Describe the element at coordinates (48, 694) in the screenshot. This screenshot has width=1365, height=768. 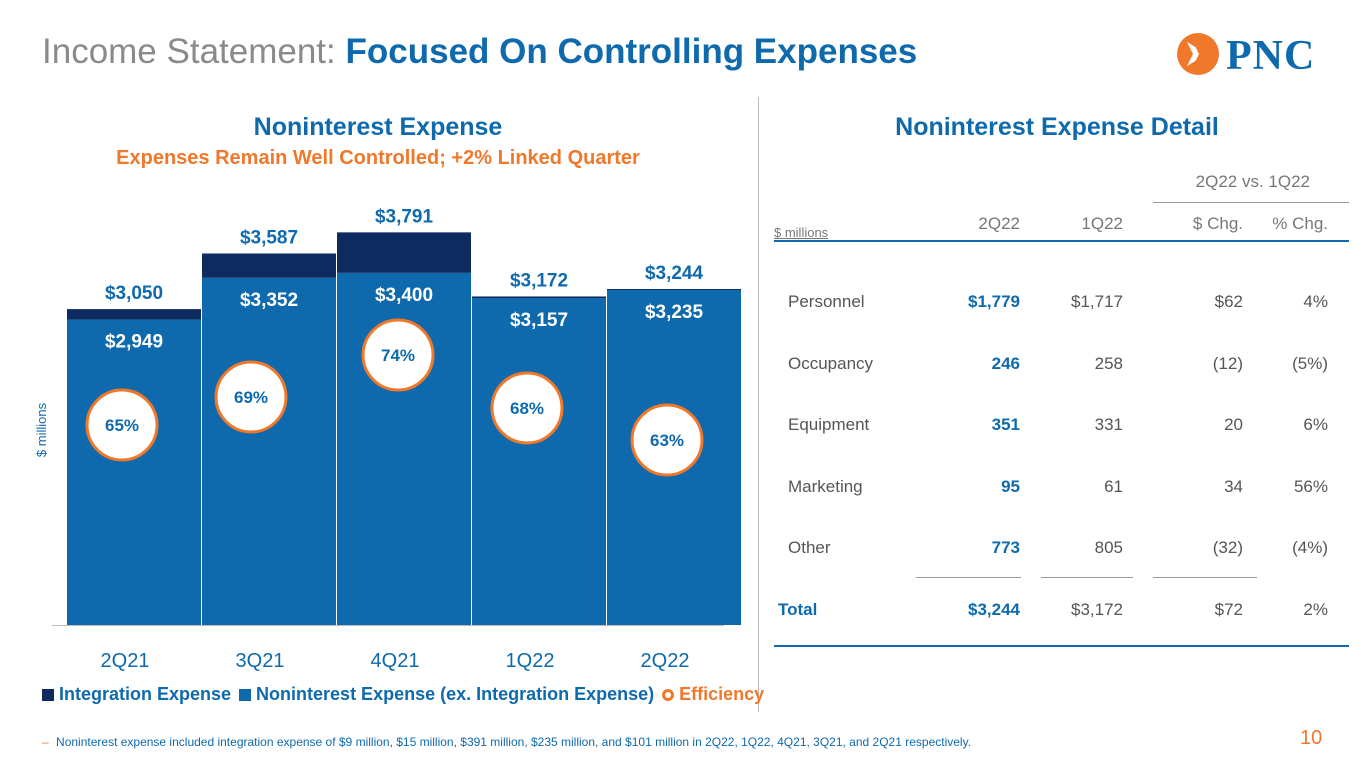
I see `legend-swatch-integration` at that location.